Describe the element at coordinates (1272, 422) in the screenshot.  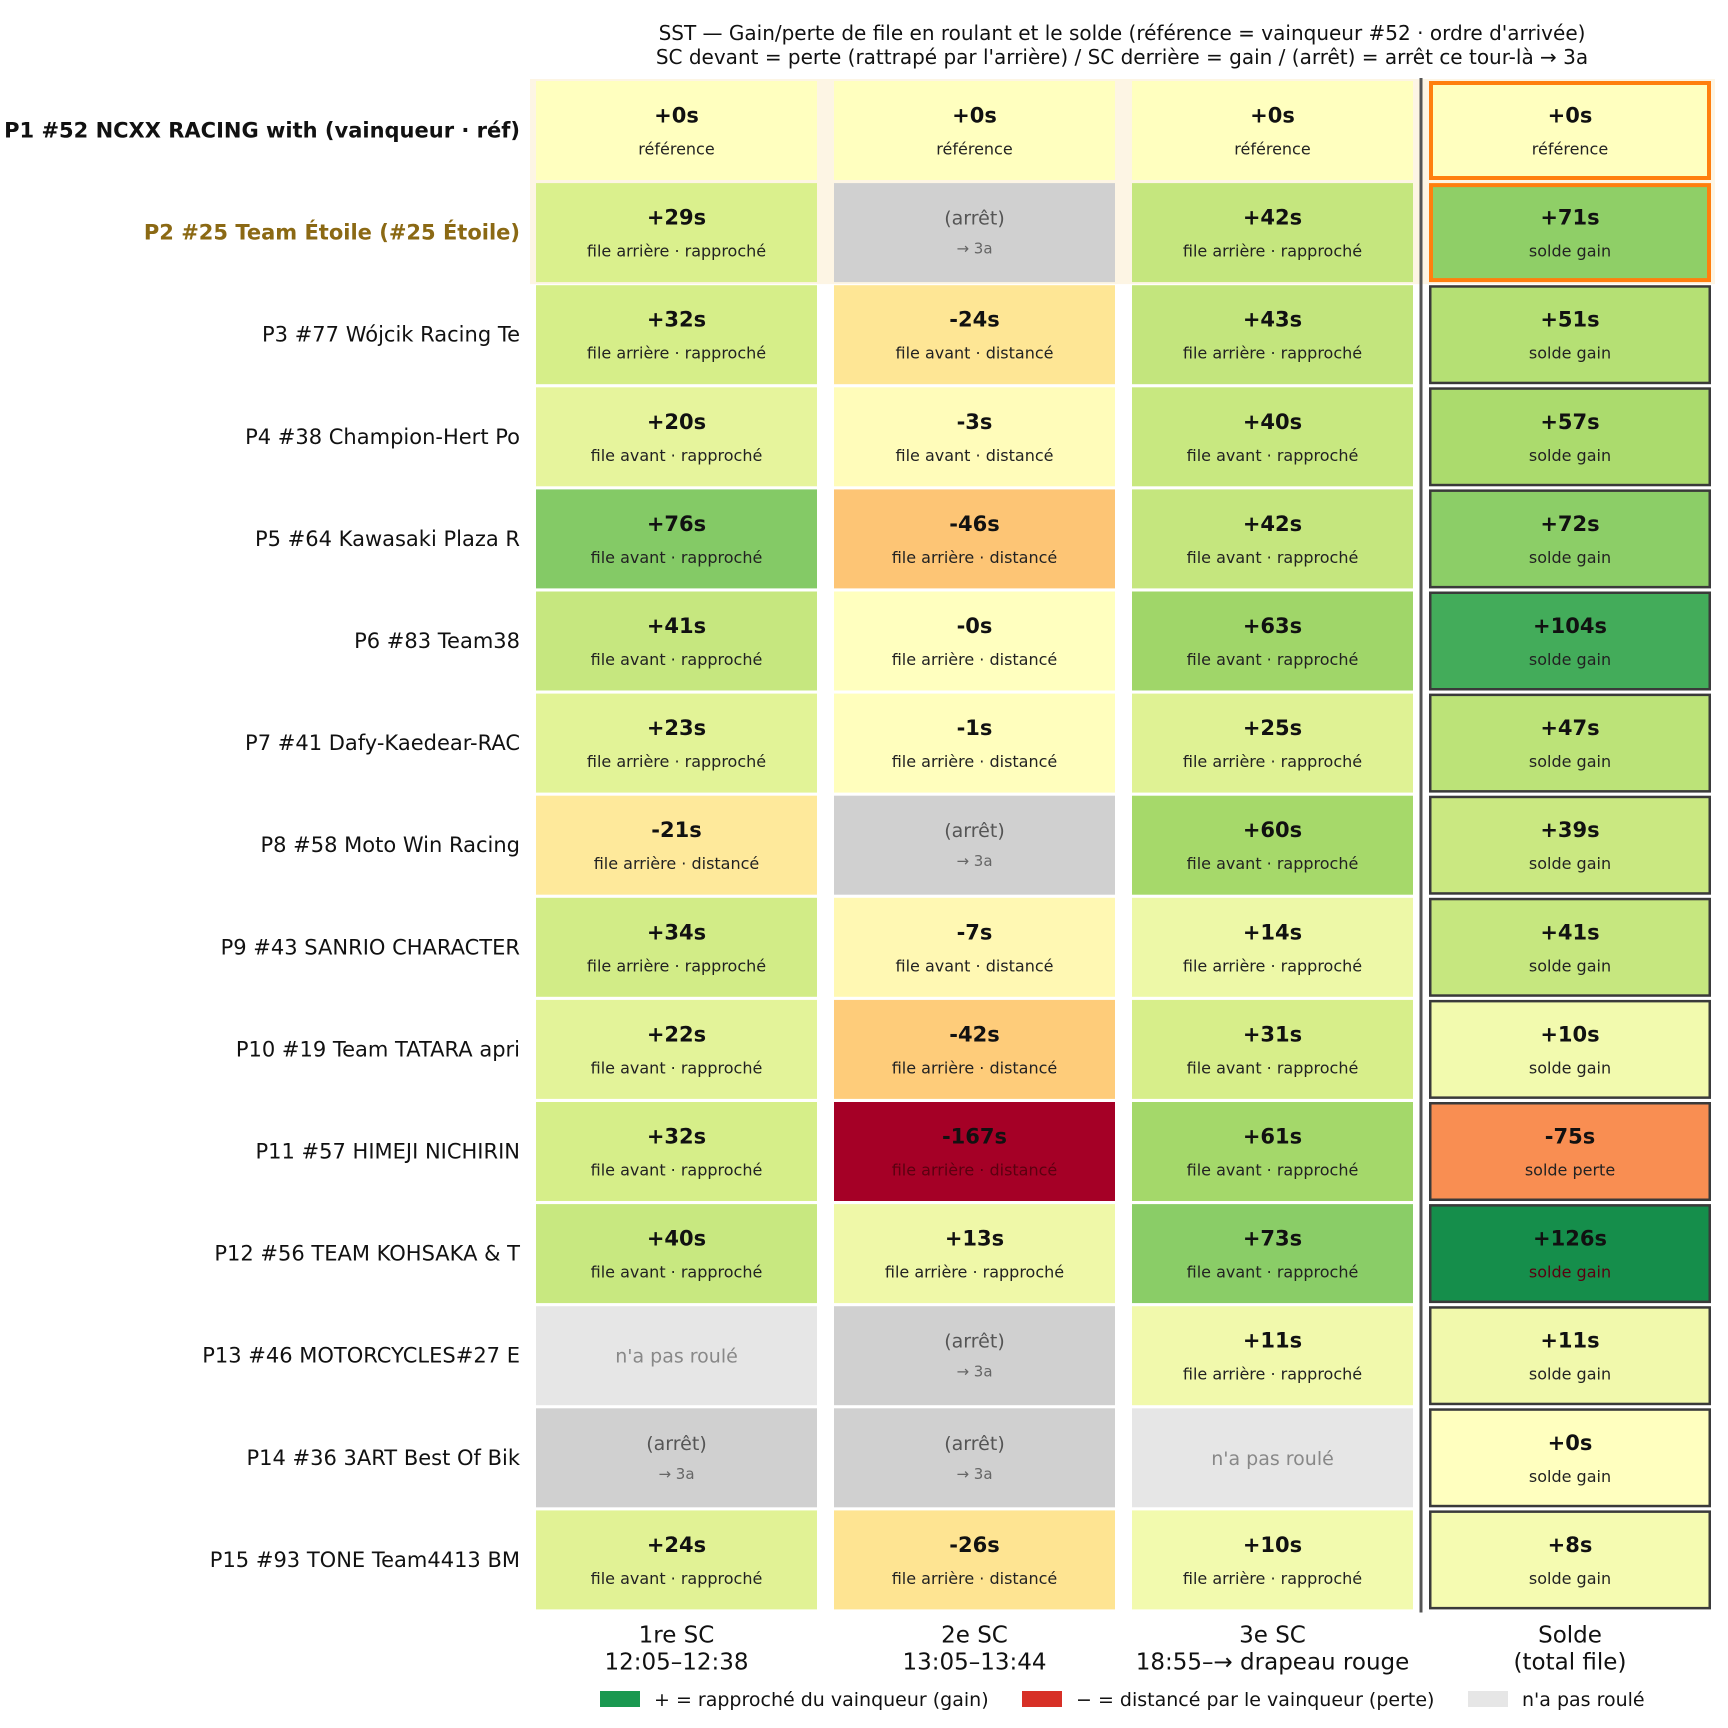
I see `cell-value: +40s` at that location.